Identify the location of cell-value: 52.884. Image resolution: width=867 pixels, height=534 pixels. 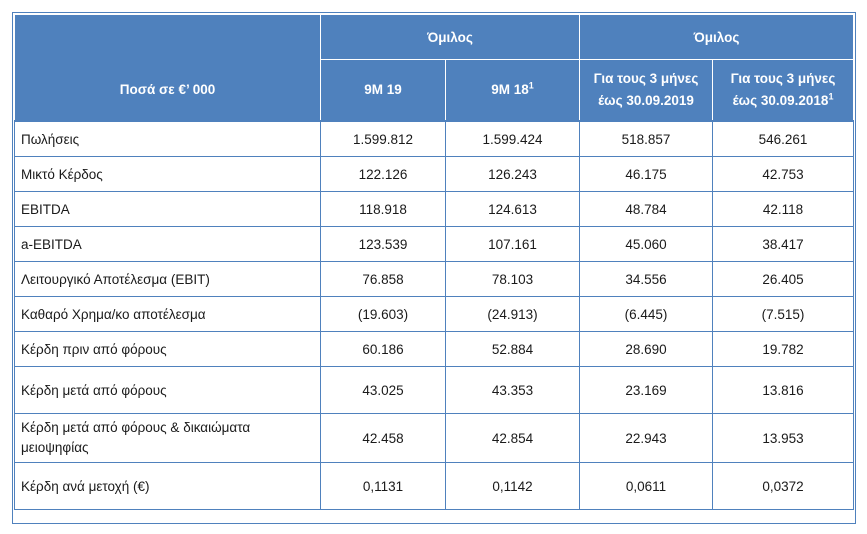
(512, 349).